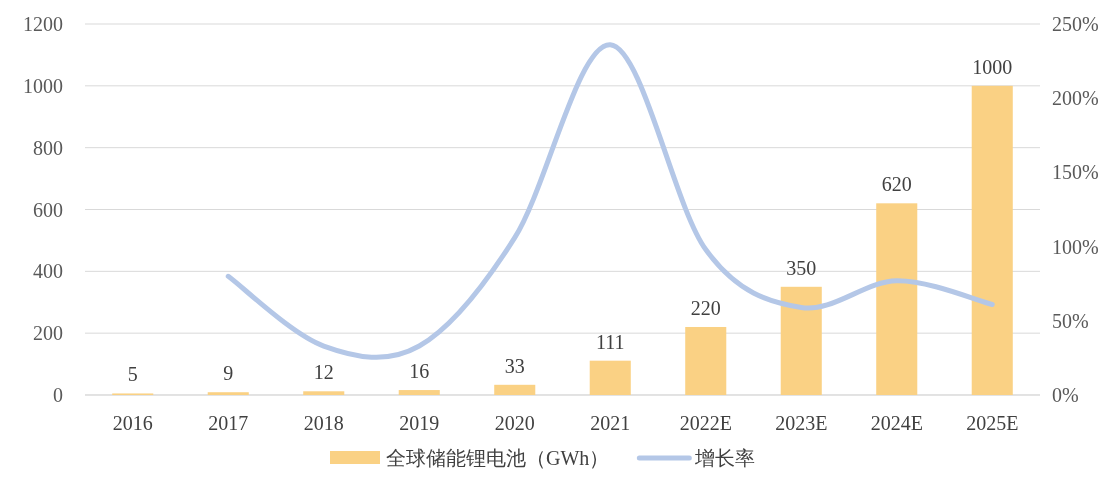 Image resolution: width=1113 pixels, height=477 pixels. Describe the element at coordinates (323, 372) in the screenshot. I see `data-label: 12` at that location.